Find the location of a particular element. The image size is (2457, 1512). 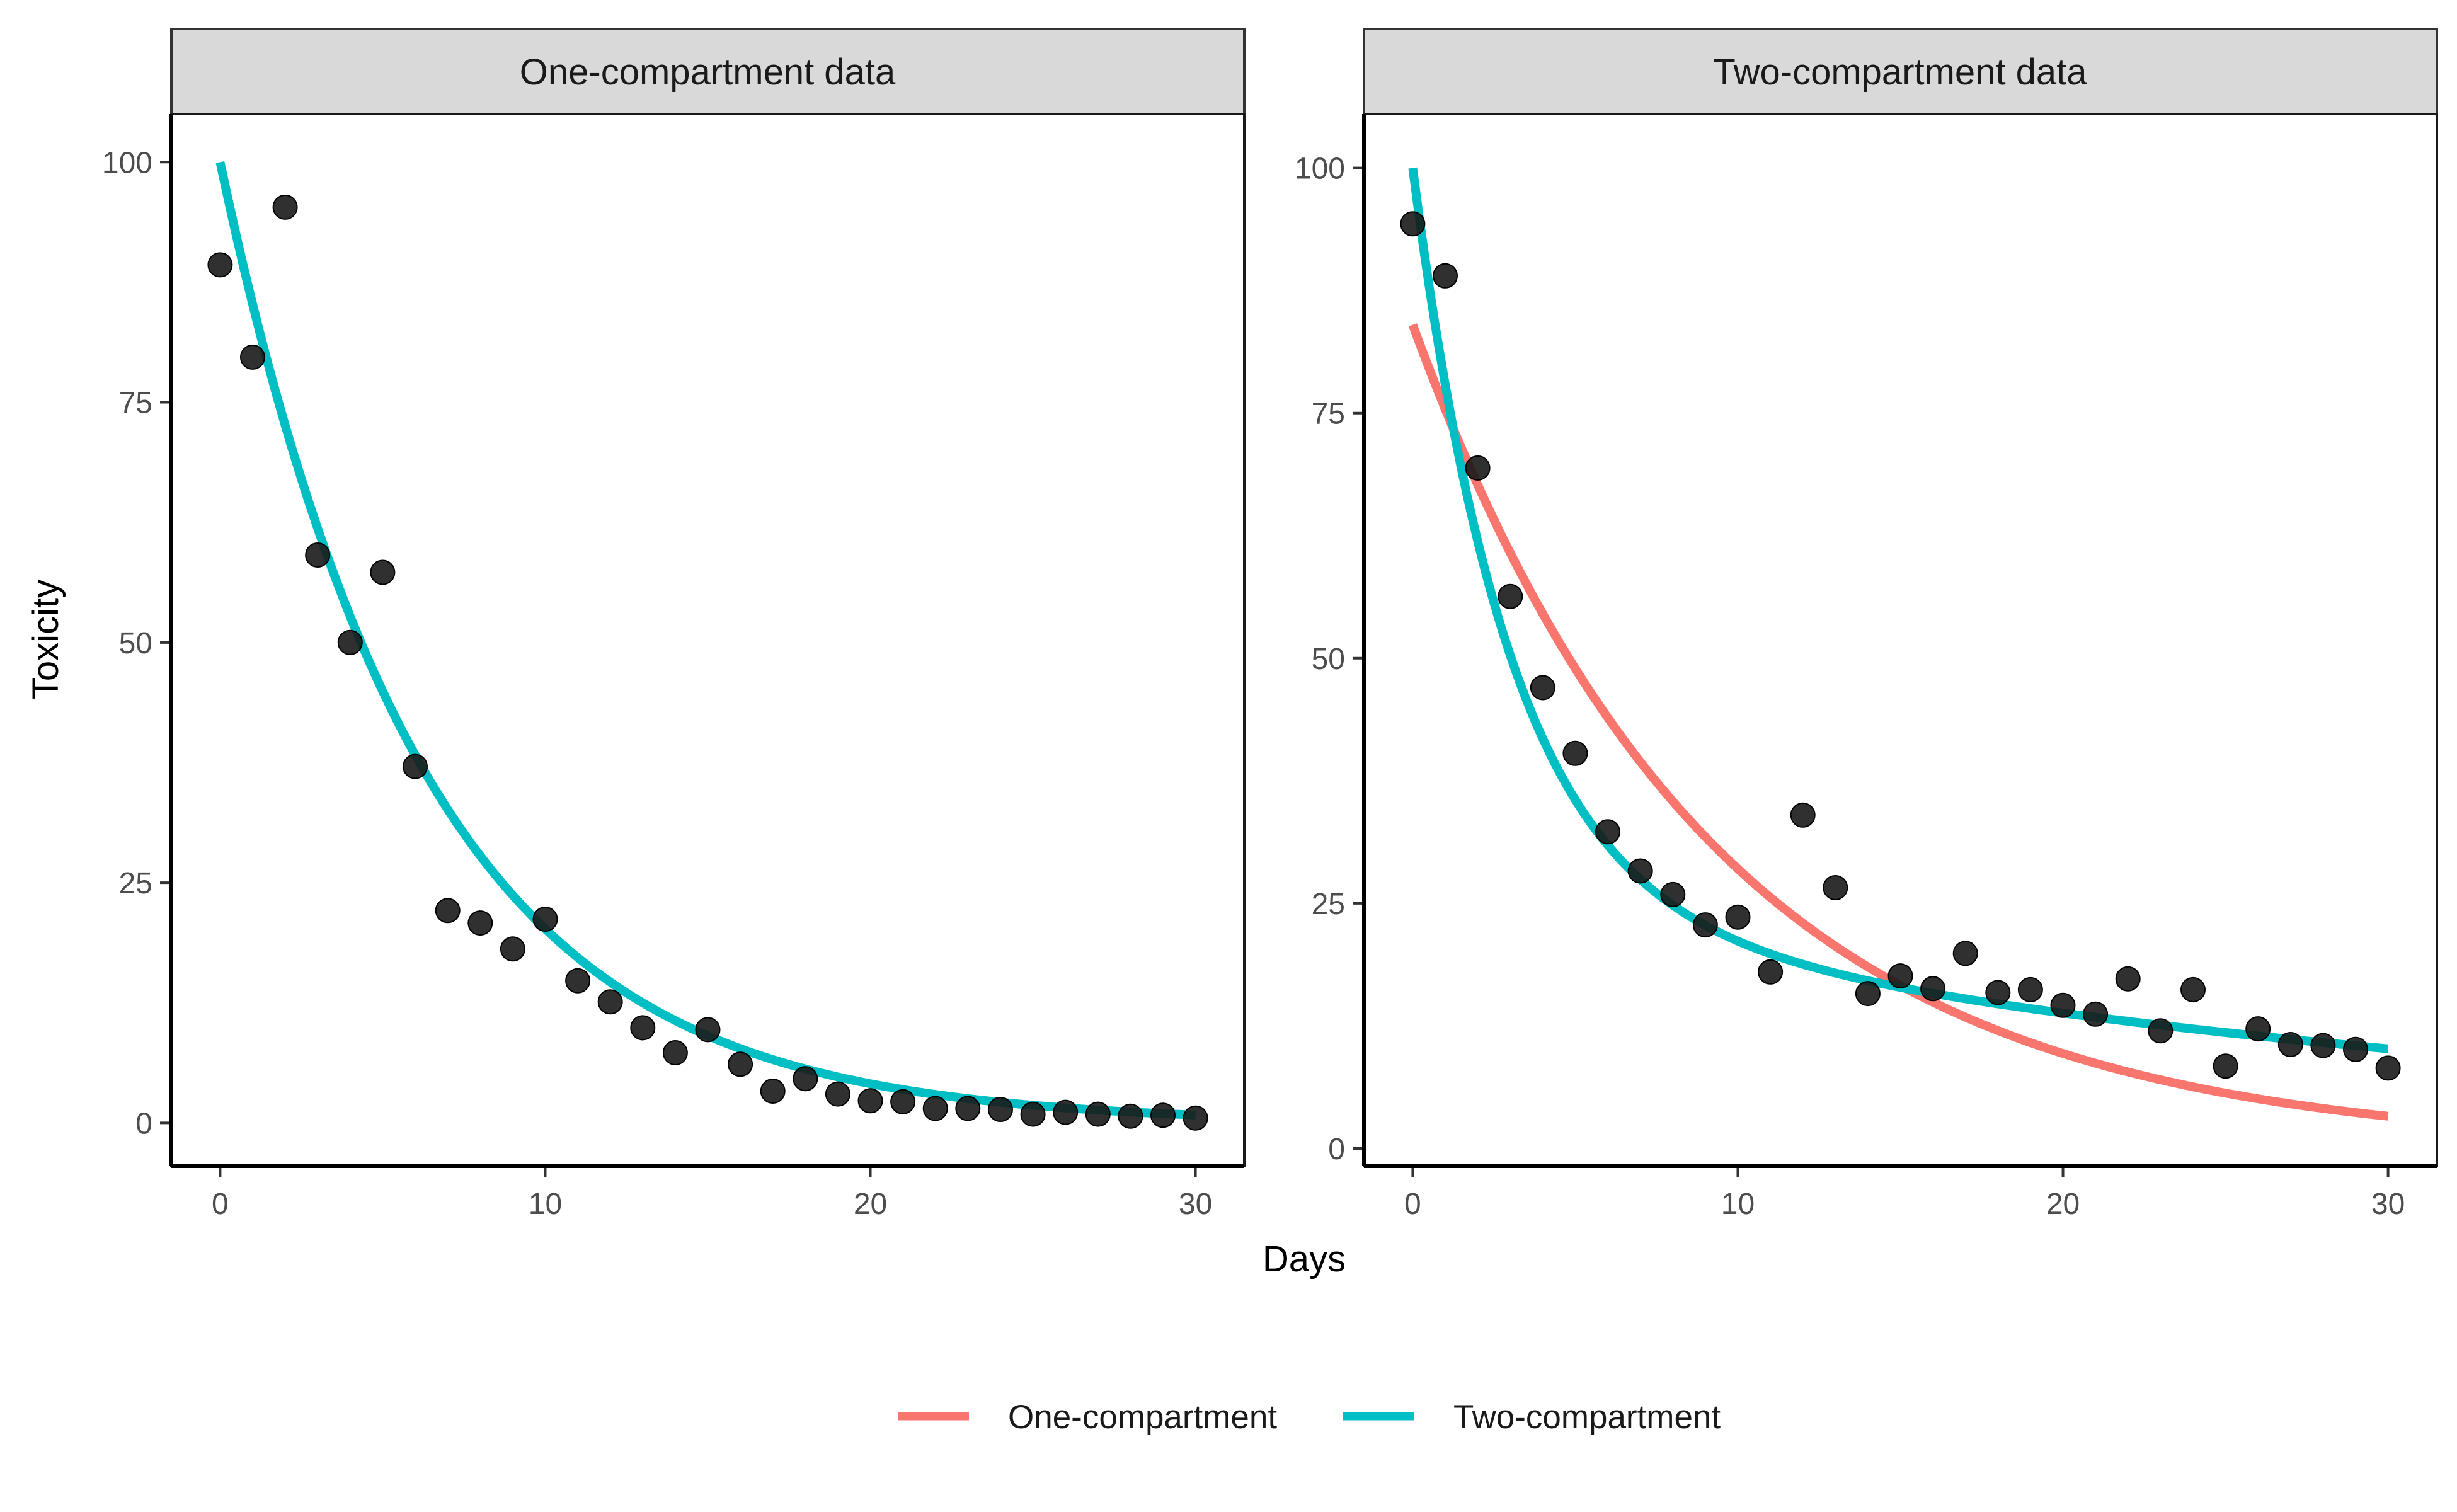

x-axis-title: Days is located at coordinates (1304, 1259).